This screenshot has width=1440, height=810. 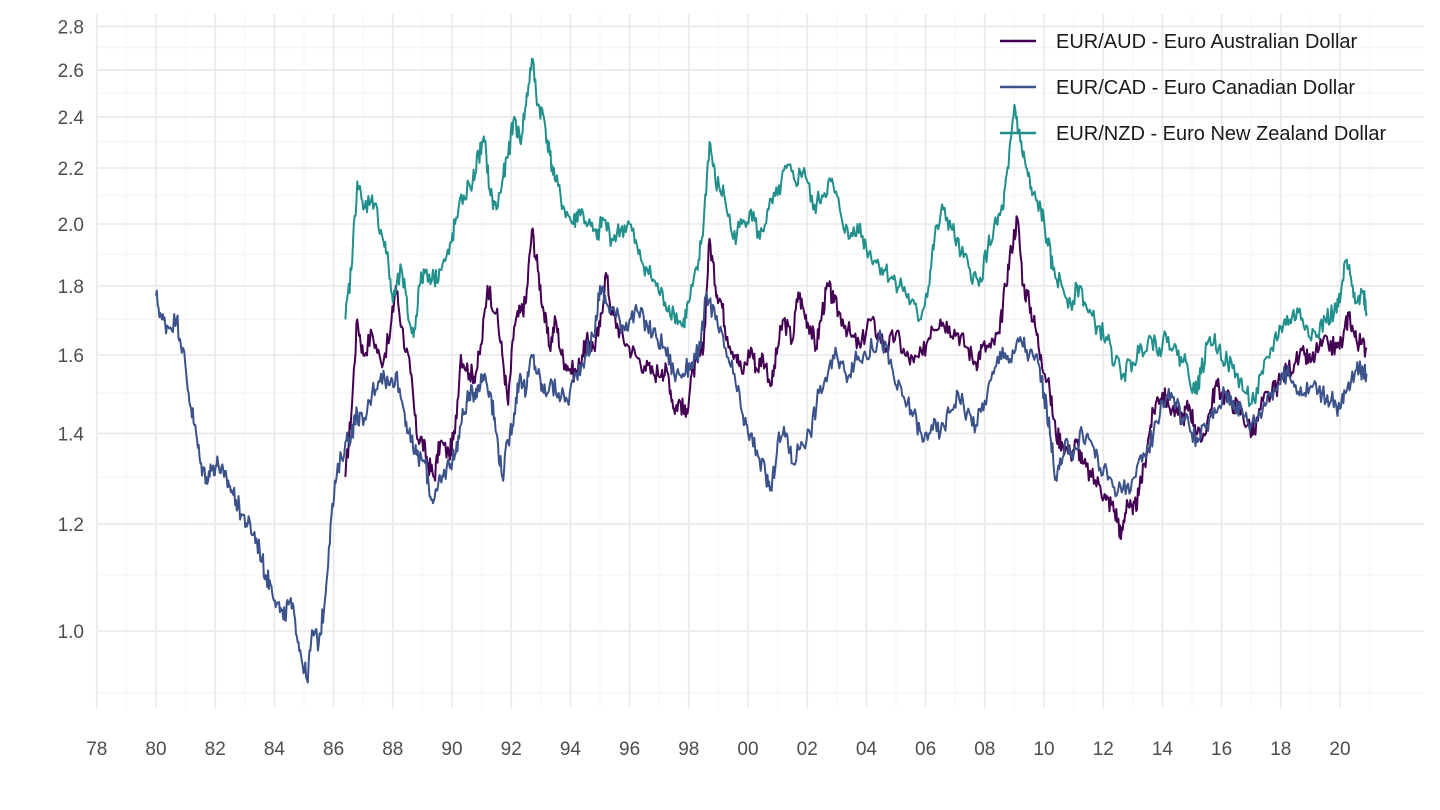 What do you see at coordinates (333, 749) in the screenshot?
I see `x-tick-label: 86` at bounding box center [333, 749].